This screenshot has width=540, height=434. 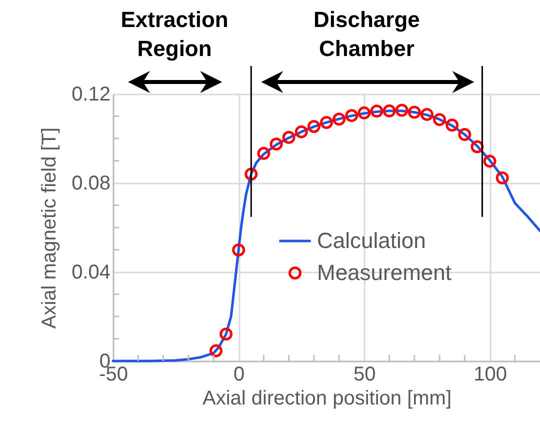 I want to click on y-axis-title: Axial magnetic field [T], so click(x=49, y=228).